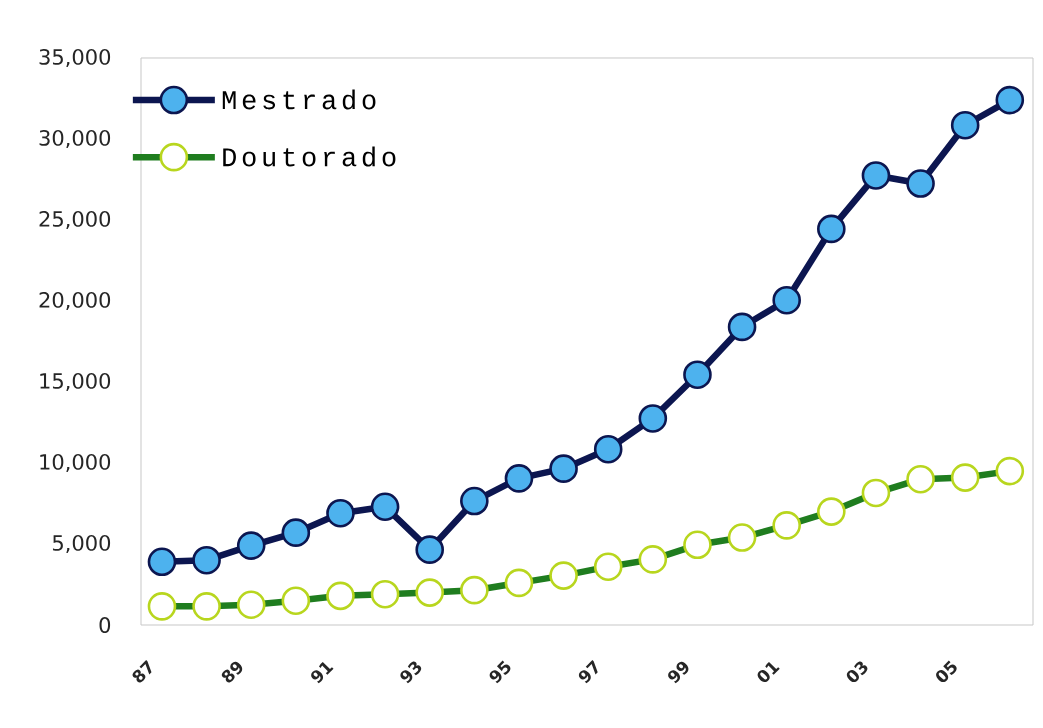 The width and height of the screenshot is (1043, 728). What do you see at coordinates (75, 382) in the screenshot?
I see `y-tick-label: 15,000` at bounding box center [75, 382].